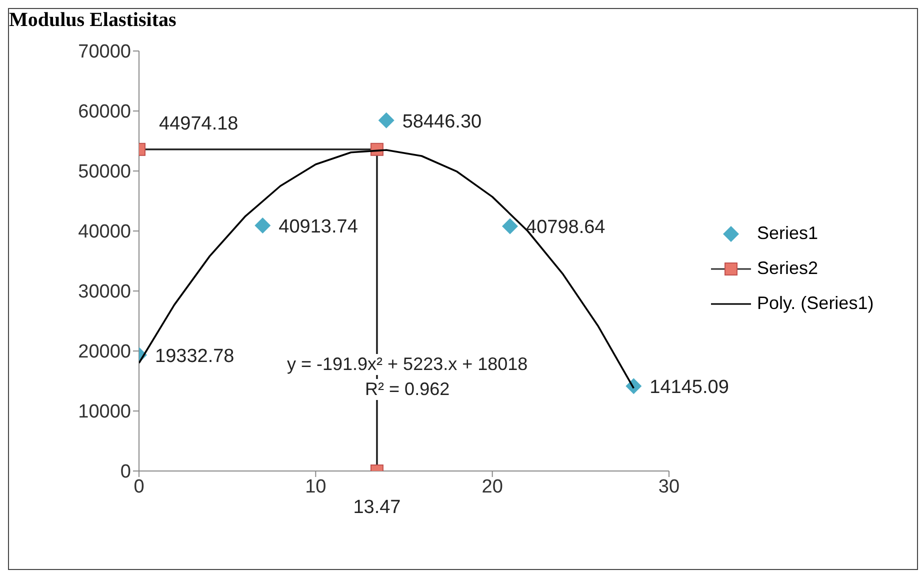  What do you see at coordinates (139, 487) in the screenshot?
I see `x-tick-label: 0` at bounding box center [139, 487].